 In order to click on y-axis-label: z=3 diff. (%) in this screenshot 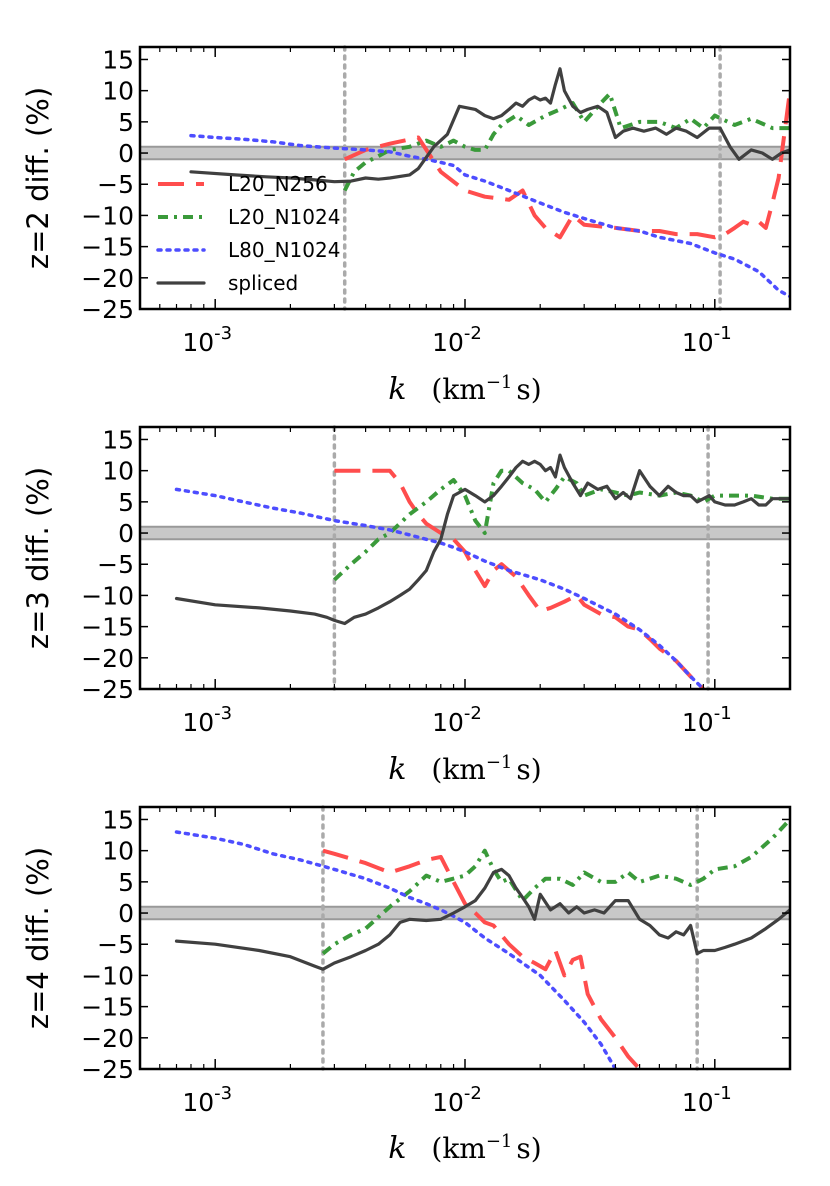, I will do `click(38, 558)`.